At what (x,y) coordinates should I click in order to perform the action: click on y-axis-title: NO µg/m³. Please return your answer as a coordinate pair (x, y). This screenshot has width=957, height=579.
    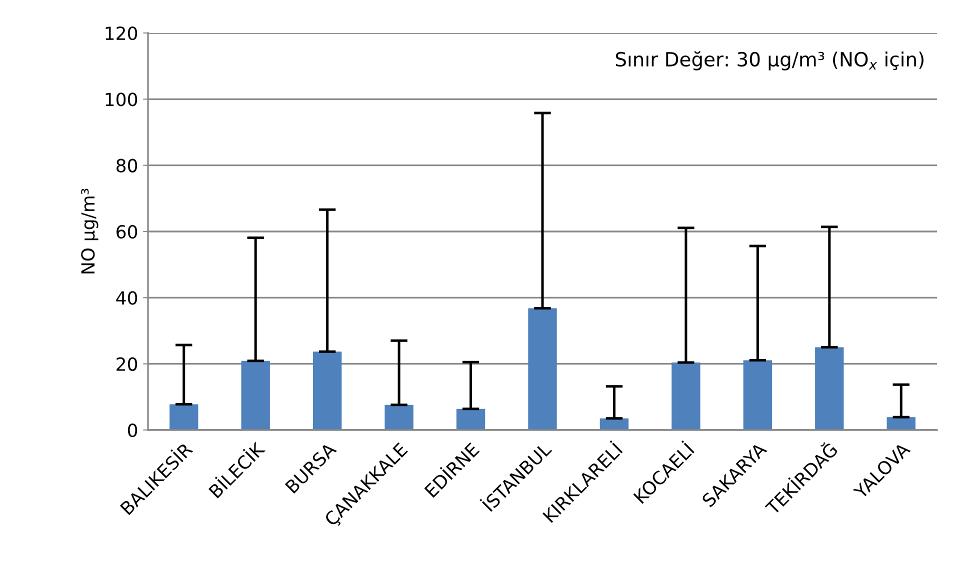
    Looking at the image, I should click on (89, 231).